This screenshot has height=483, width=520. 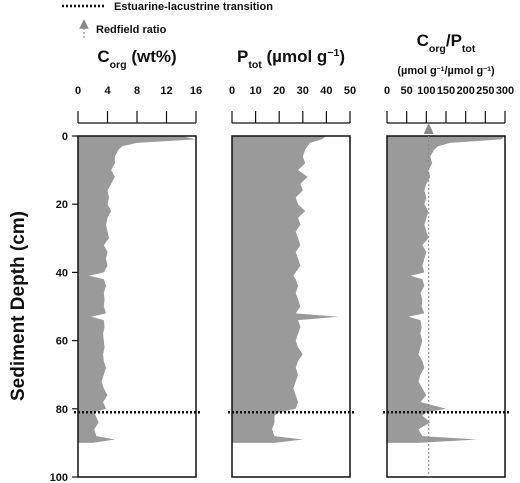 I want to click on x-tick-label: 10, so click(x=255, y=91).